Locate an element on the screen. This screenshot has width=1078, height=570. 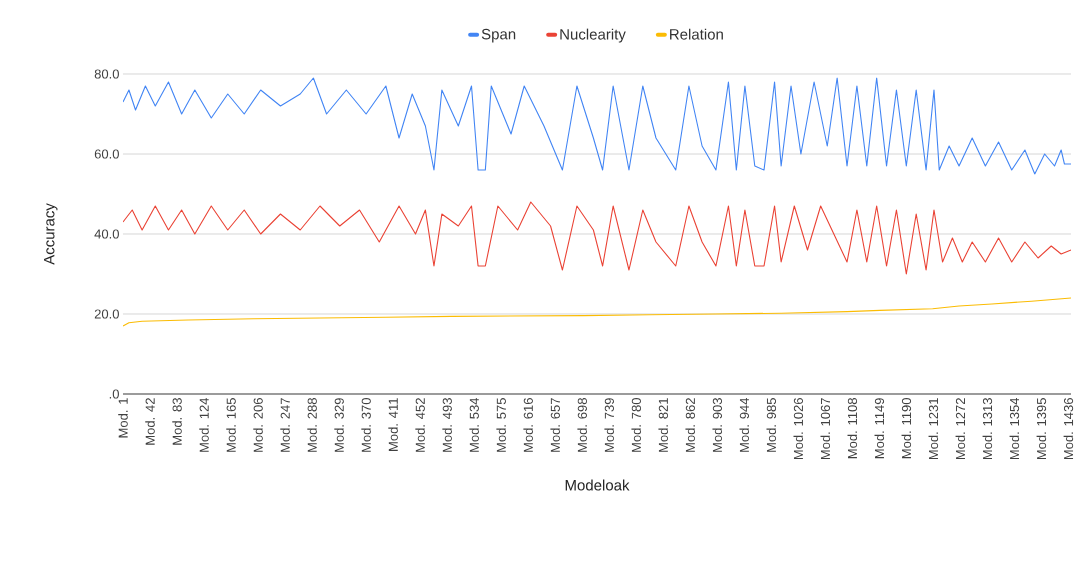
x-tick-label: Mod. 780 is located at coordinates (636, 425).